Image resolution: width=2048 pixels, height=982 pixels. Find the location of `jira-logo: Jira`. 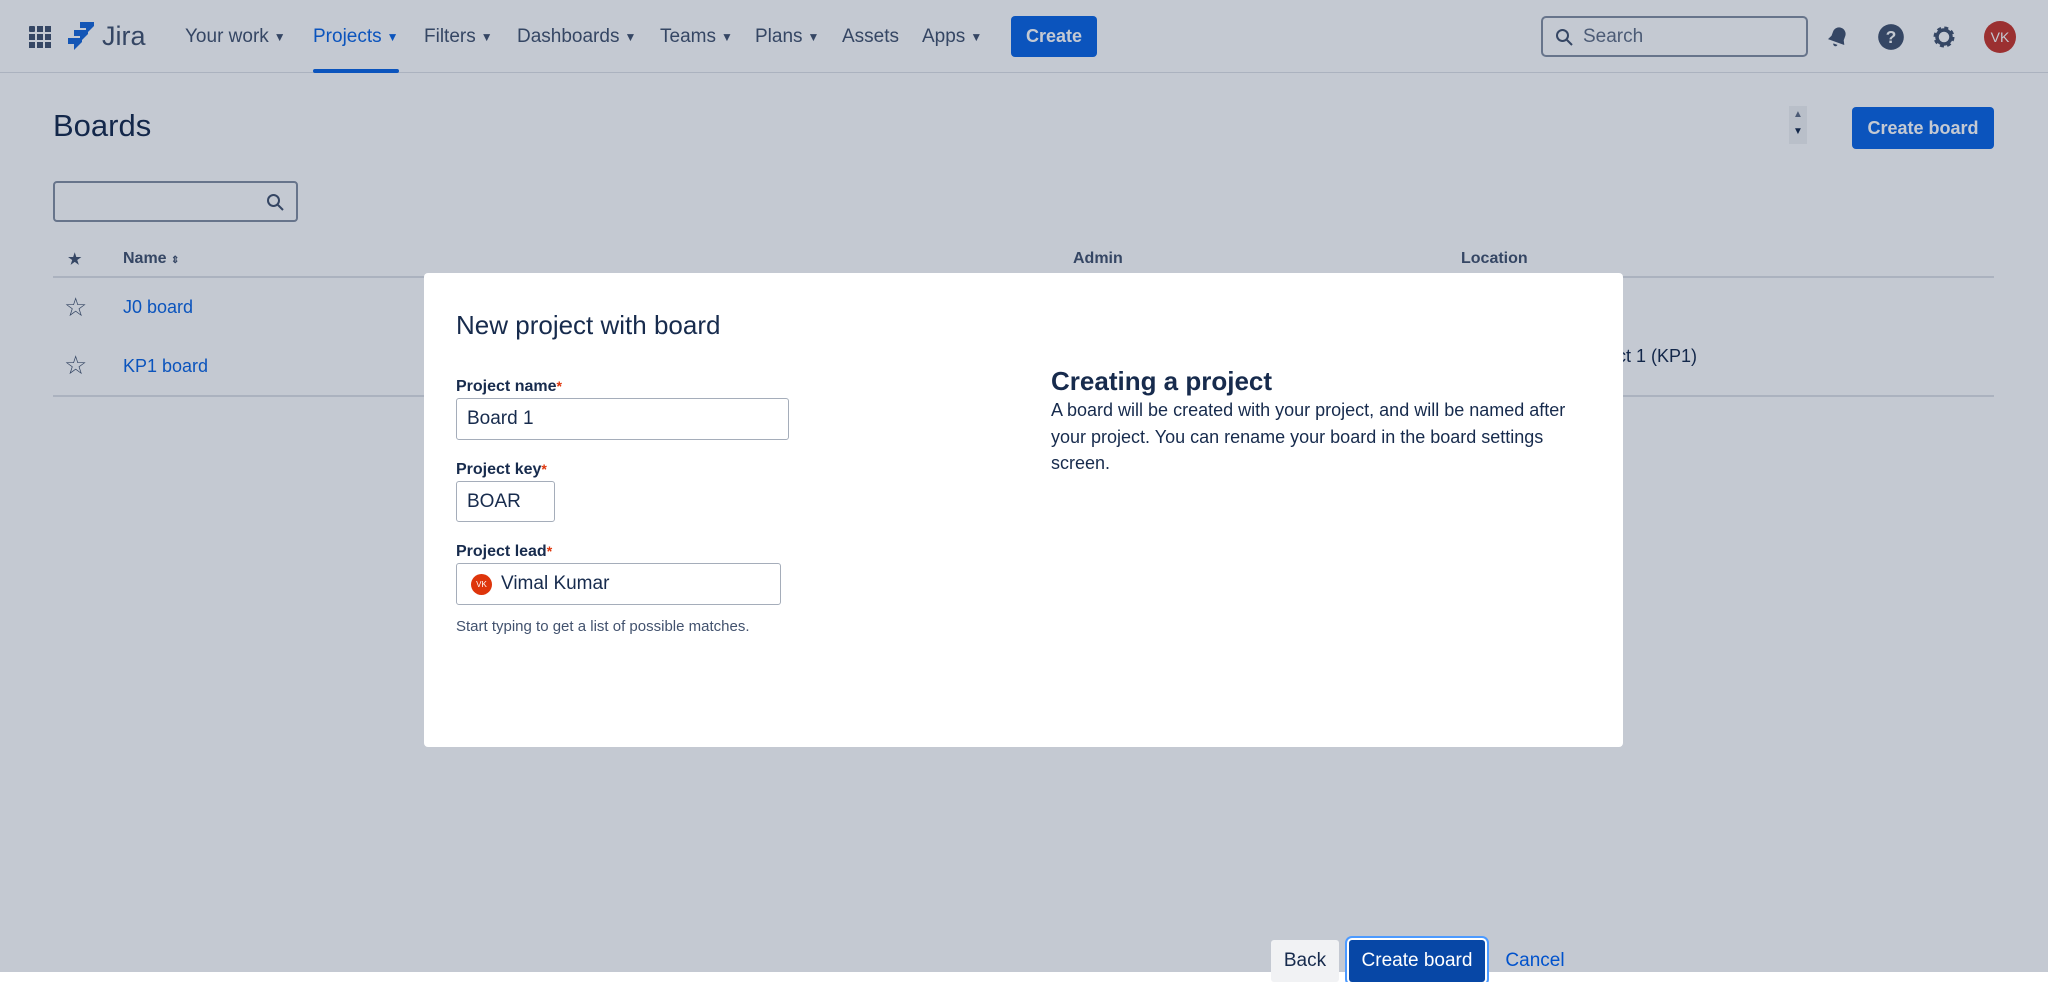

jira-logo: Jira is located at coordinates (107, 36).